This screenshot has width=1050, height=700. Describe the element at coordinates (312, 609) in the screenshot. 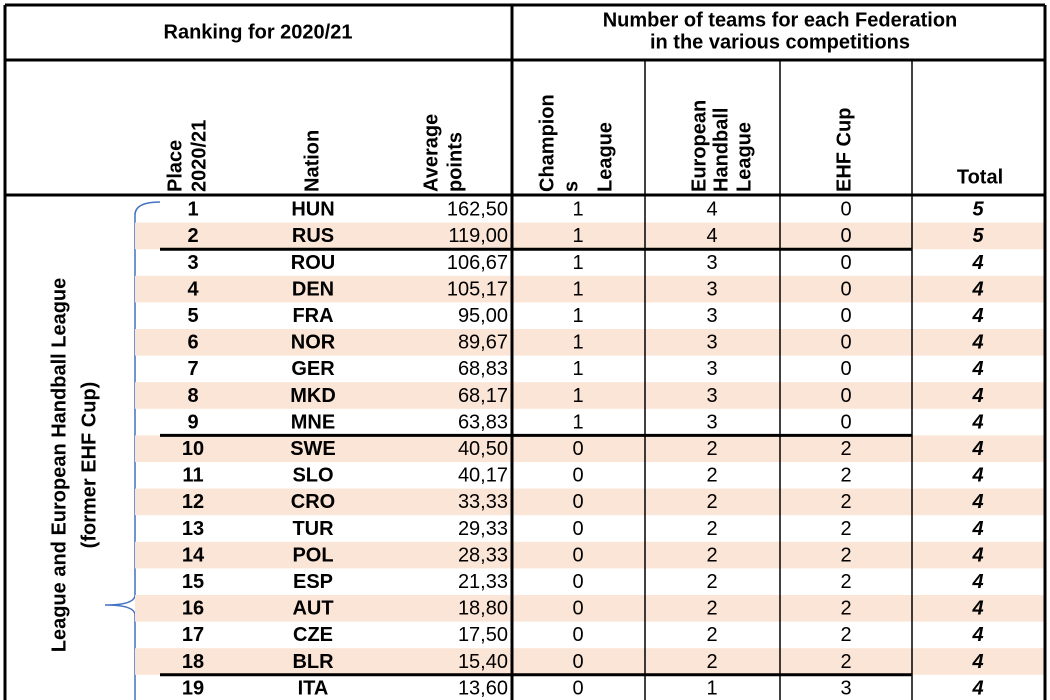

I see `nation: AUT` at that location.